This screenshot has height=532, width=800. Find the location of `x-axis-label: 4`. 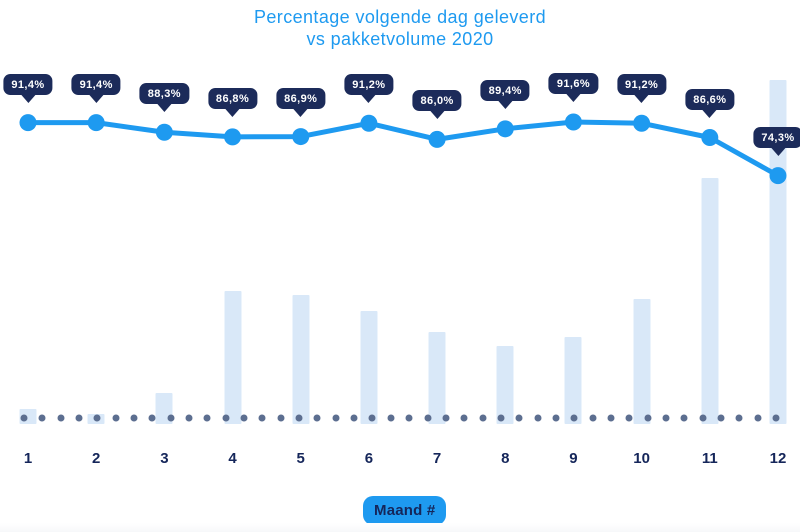

x-axis-label: 4 is located at coordinates (232, 458).